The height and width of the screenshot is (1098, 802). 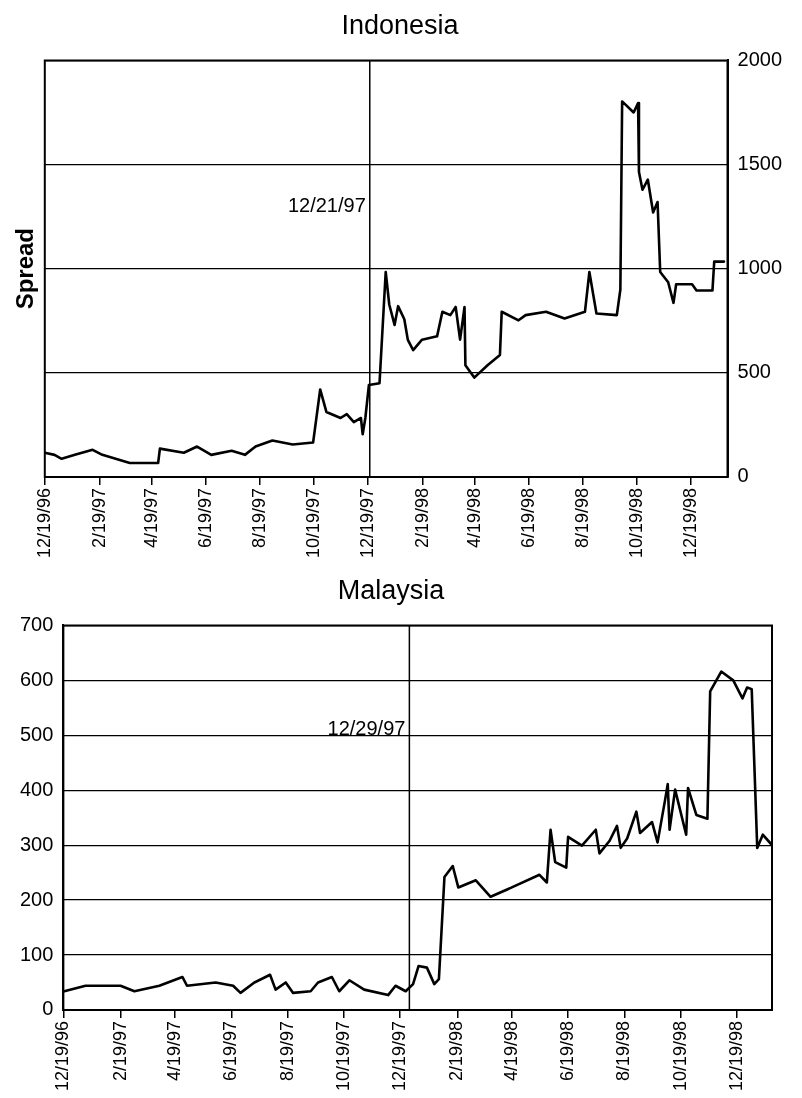 I want to click on y2-tick-label: 1000, so click(x=760, y=267).